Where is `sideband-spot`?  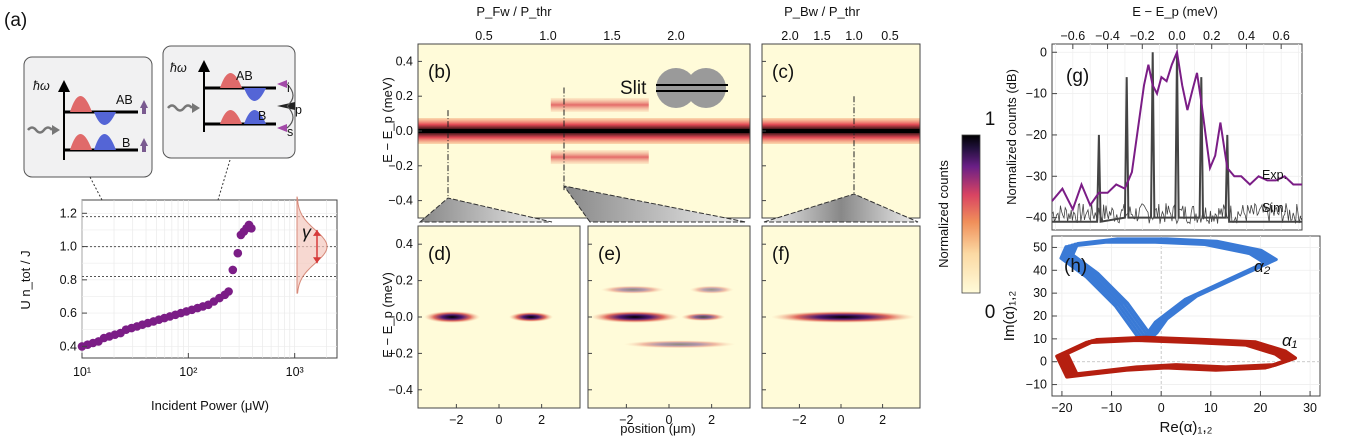 sideband-spot is located at coordinates (711, 289).